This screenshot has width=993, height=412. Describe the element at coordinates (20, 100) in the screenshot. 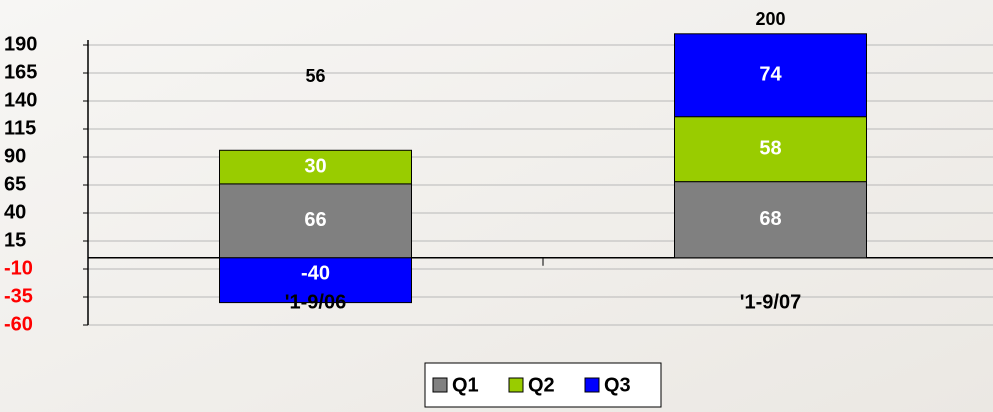

I see `y-tick-label: 140` at that location.